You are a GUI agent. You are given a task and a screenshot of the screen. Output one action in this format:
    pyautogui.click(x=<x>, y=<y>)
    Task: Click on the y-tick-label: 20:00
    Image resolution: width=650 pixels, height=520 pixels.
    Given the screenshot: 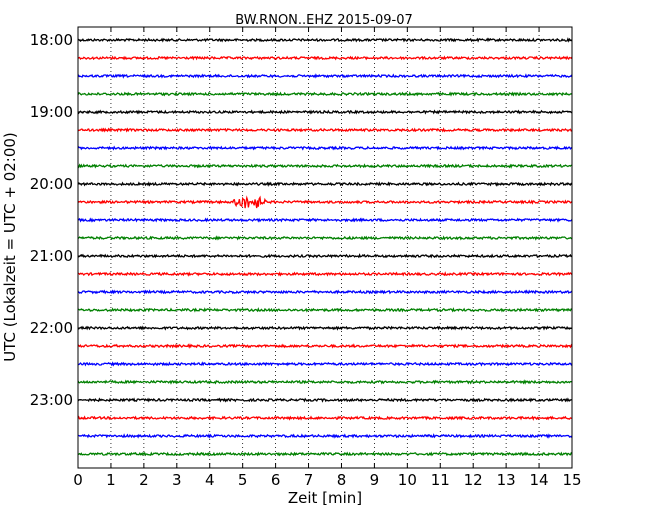 What is the action you would take?
    pyautogui.click(x=51, y=184)
    